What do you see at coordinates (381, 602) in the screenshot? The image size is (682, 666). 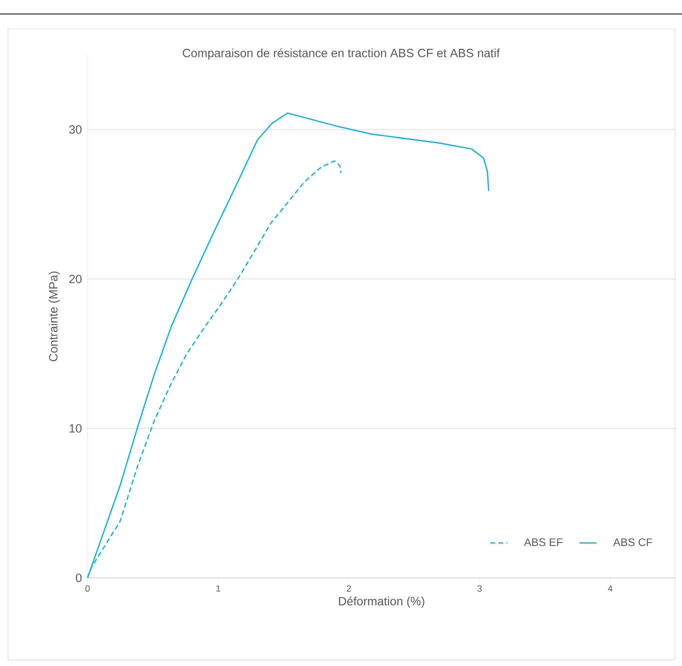 I see `x-axis-title: Déformation (%)` at bounding box center [381, 602].